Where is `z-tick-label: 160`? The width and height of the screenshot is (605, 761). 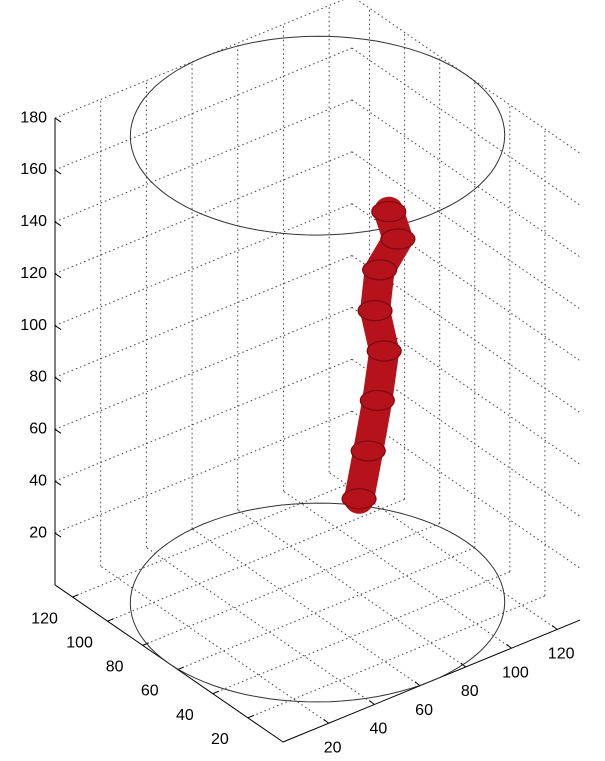 z-tick-label: 160 is located at coordinates (33, 169).